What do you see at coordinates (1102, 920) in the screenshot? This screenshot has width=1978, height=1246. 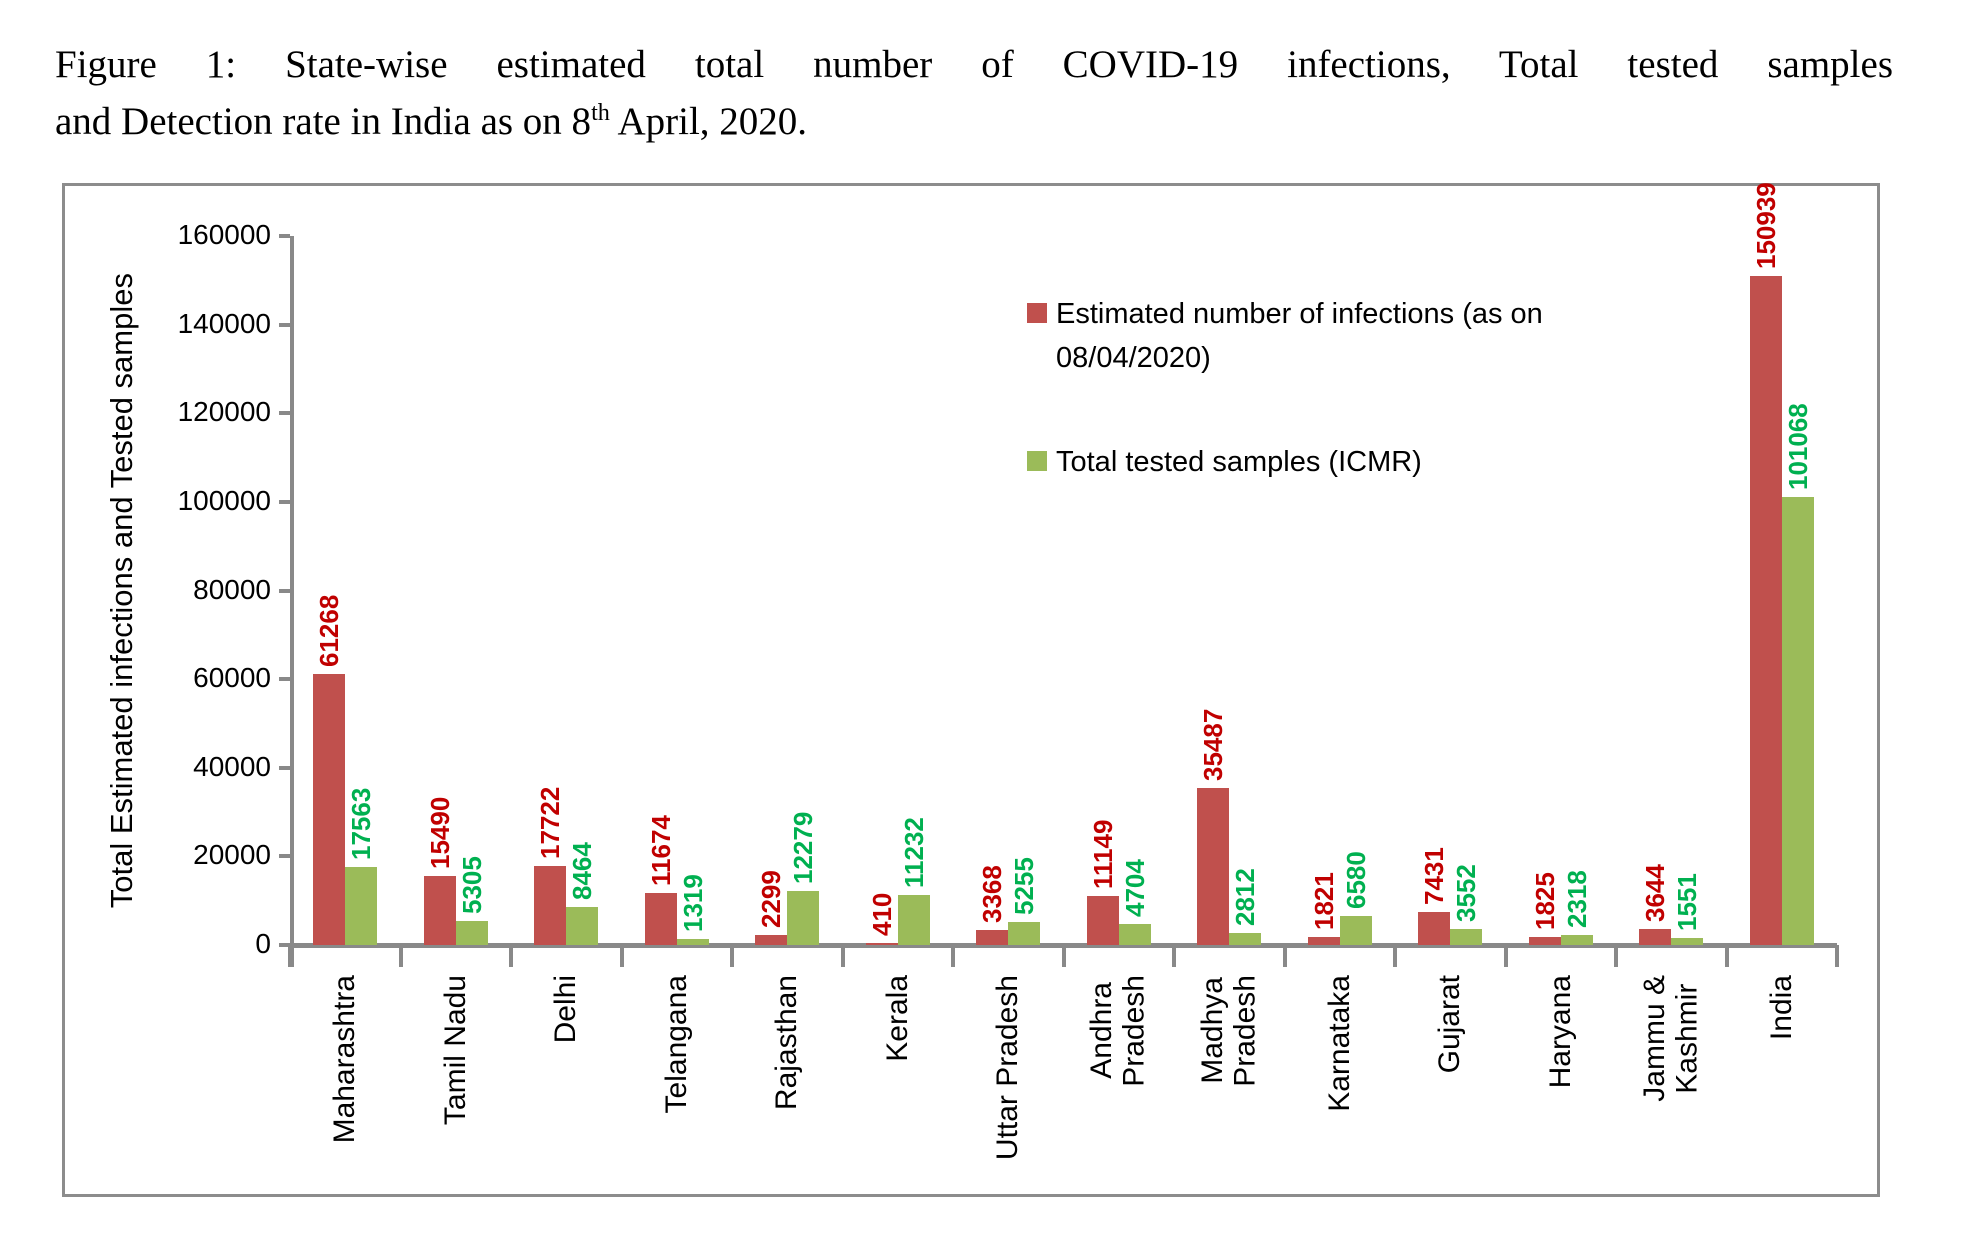 I see `bar-infections-andhra-pradesh` at bounding box center [1102, 920].